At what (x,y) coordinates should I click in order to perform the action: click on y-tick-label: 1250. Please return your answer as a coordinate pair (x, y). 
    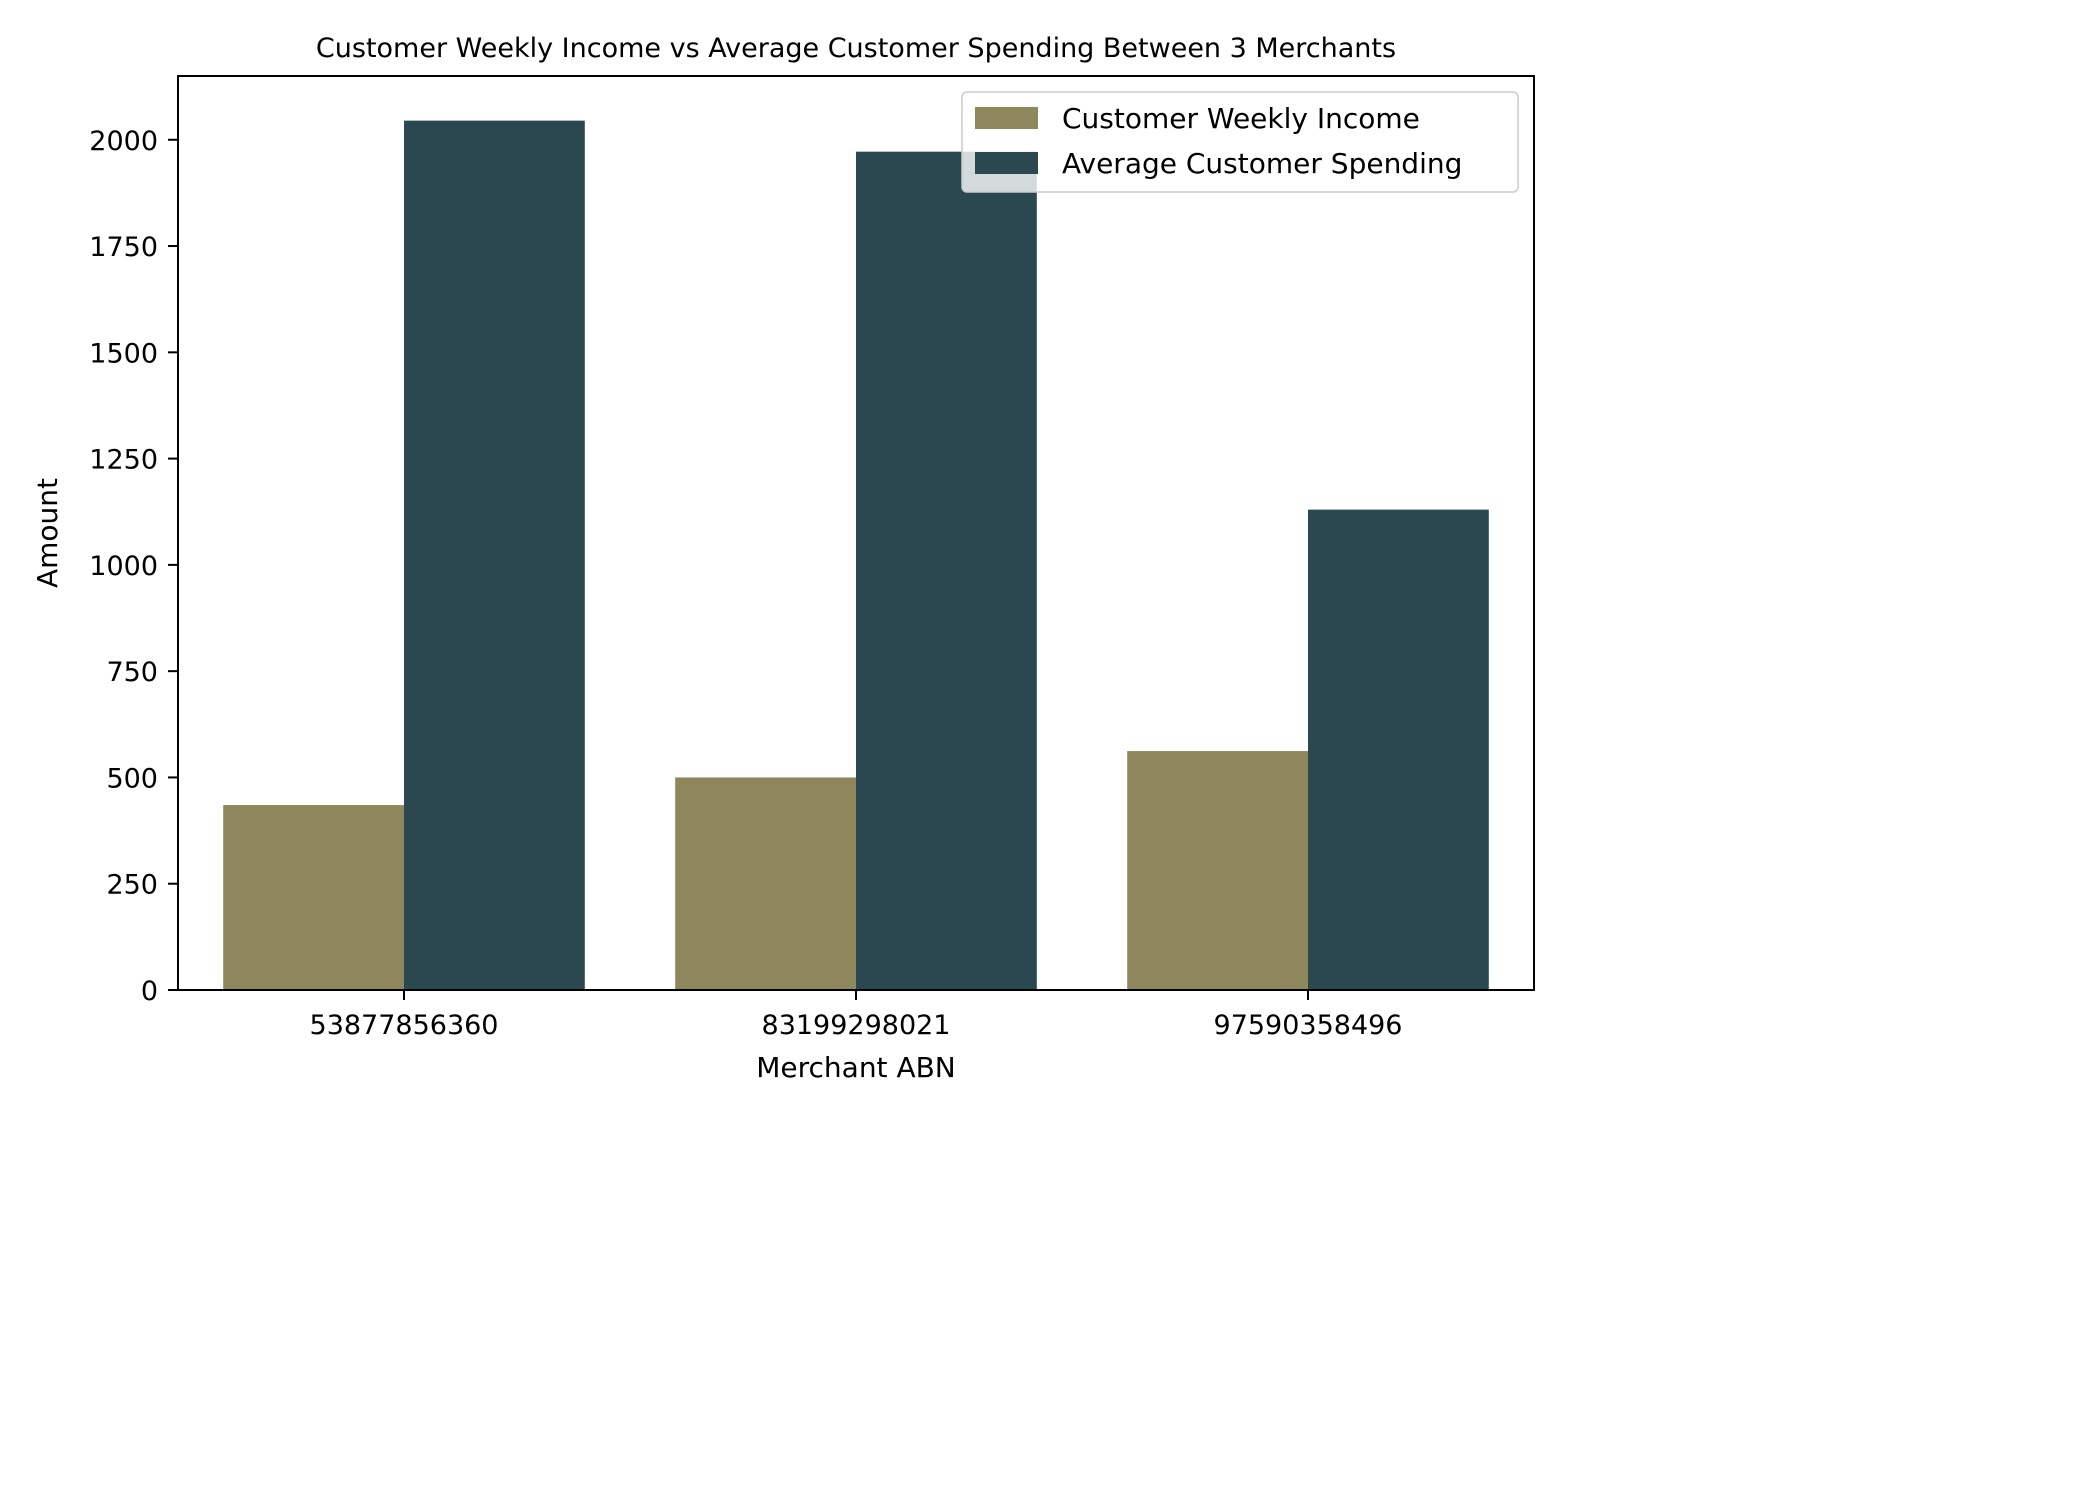
    Looking at the image, I should click on (123, 460).